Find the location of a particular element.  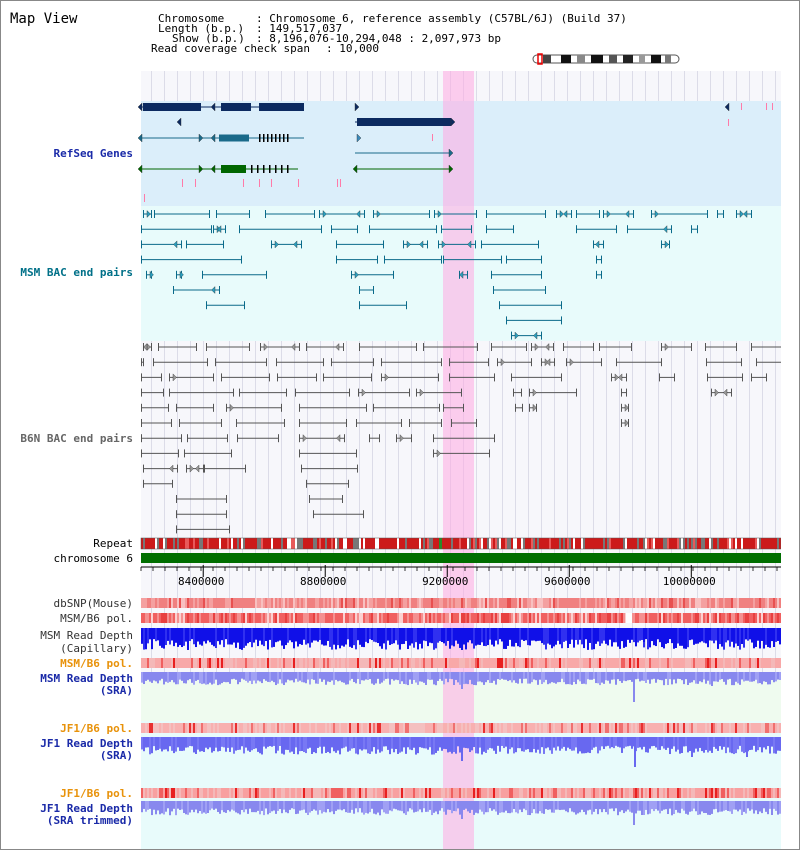

label-jf1-b6-pol-2: JF1/B6 pol. is located at coordinates (96, 793).